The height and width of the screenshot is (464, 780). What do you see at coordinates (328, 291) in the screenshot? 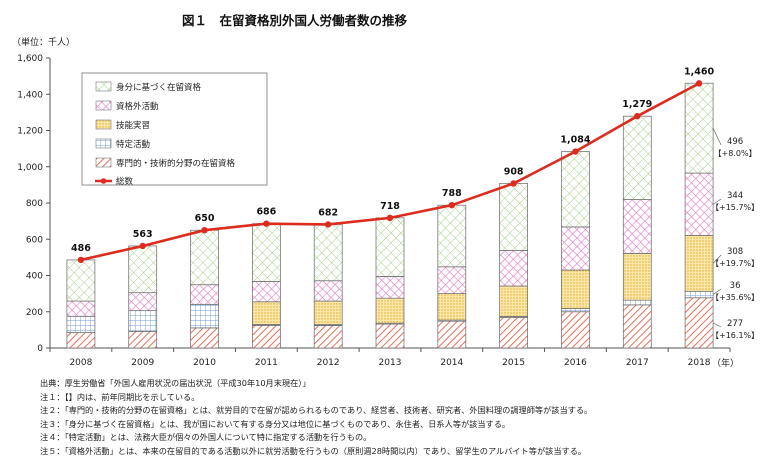
I see `bar-segment-outside-status-2012` at bounding box center [328, 291].